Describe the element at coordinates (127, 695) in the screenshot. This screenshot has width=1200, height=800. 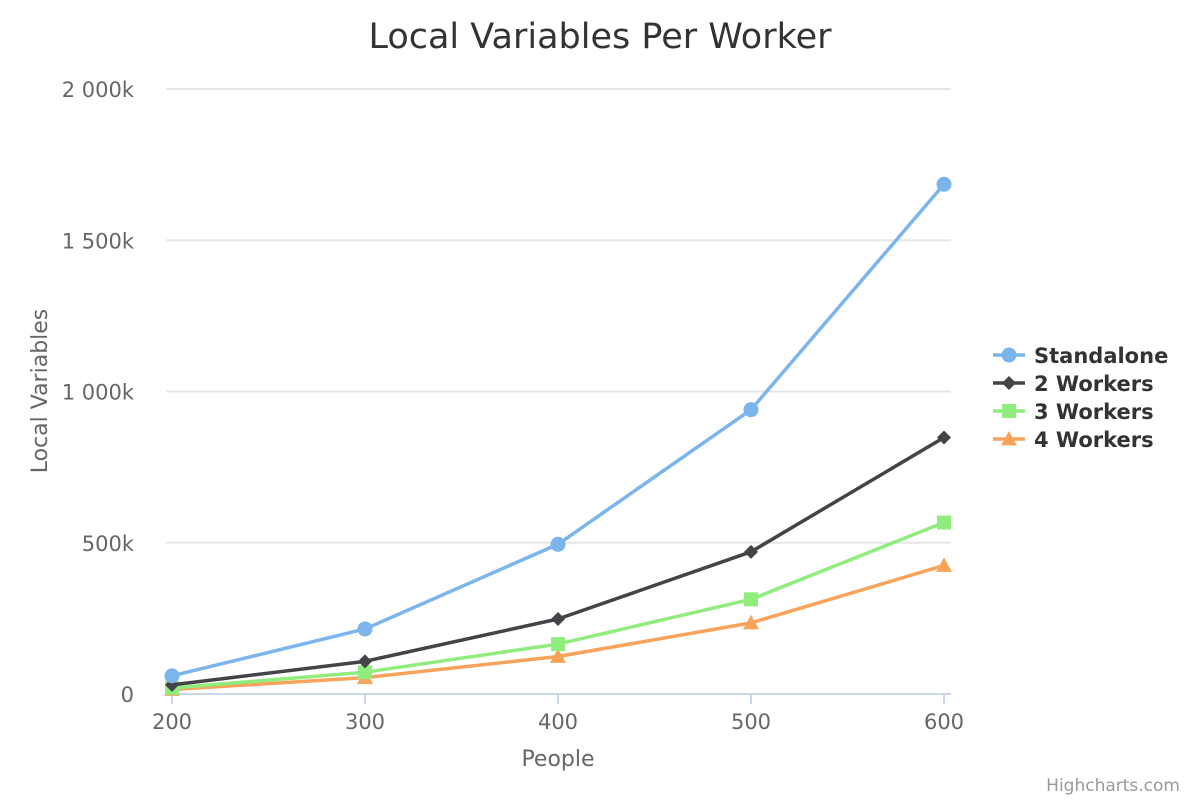
I see `y-tick-label: 0` at that location.